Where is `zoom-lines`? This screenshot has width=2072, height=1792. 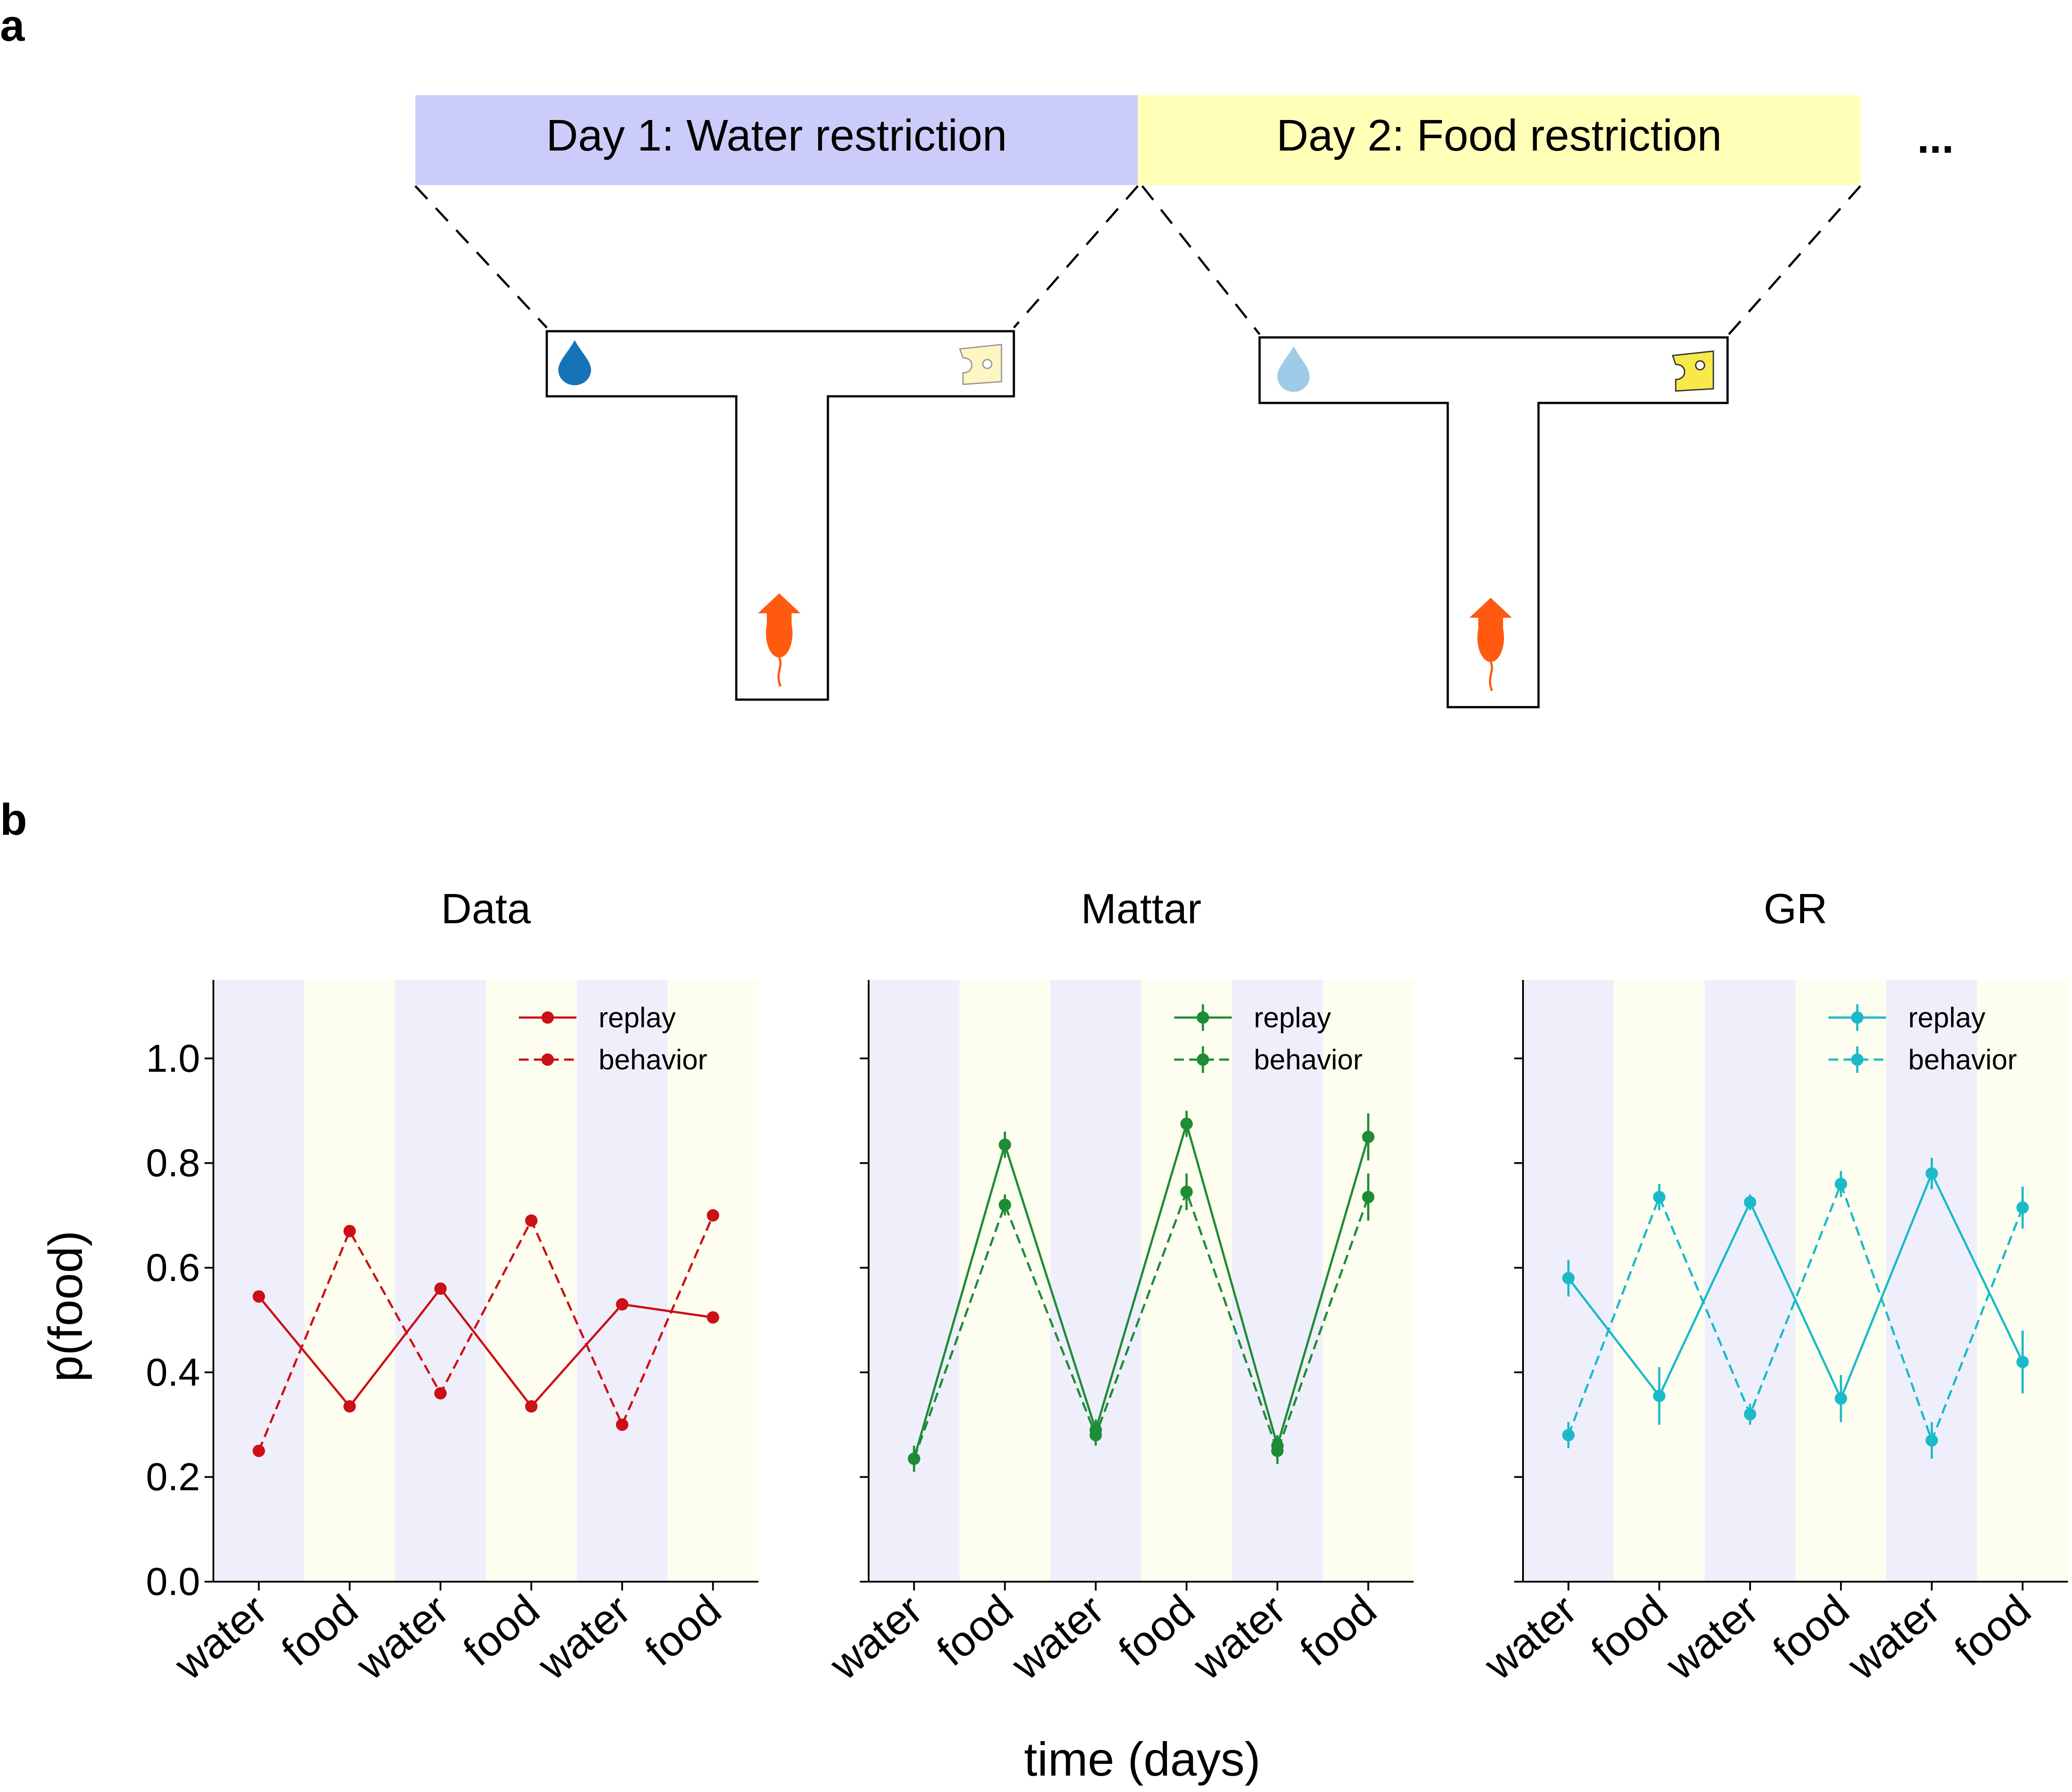
zoom-lines is located at coordinates (1137, 260).